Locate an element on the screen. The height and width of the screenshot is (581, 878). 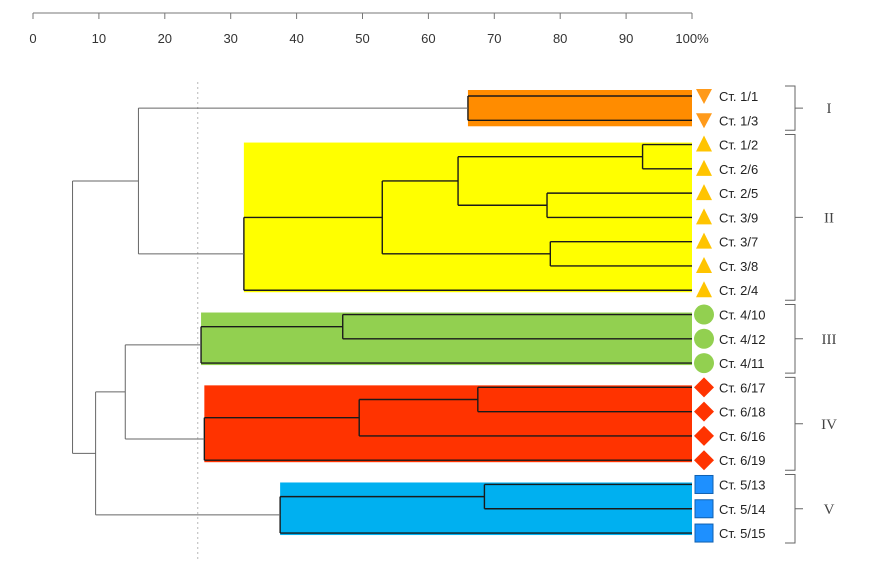
leaf-label: Ст. 4/11 is located at coordinates (741, 363).